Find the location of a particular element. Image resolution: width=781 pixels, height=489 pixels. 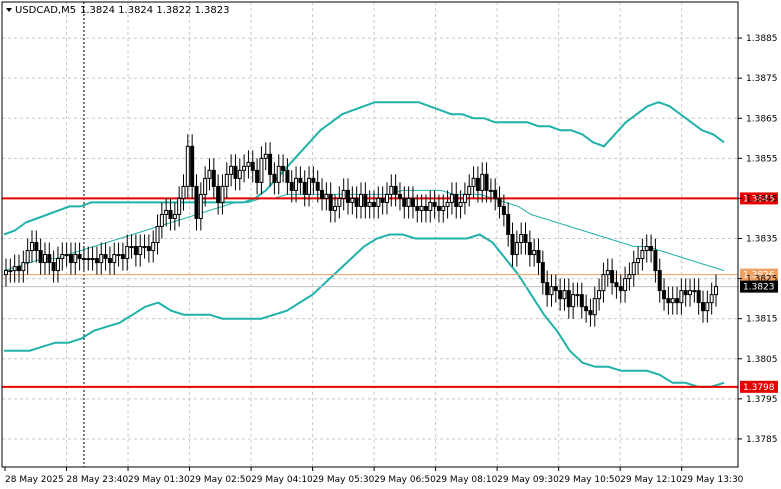

level-price-box is located at coordinates (759, 386).